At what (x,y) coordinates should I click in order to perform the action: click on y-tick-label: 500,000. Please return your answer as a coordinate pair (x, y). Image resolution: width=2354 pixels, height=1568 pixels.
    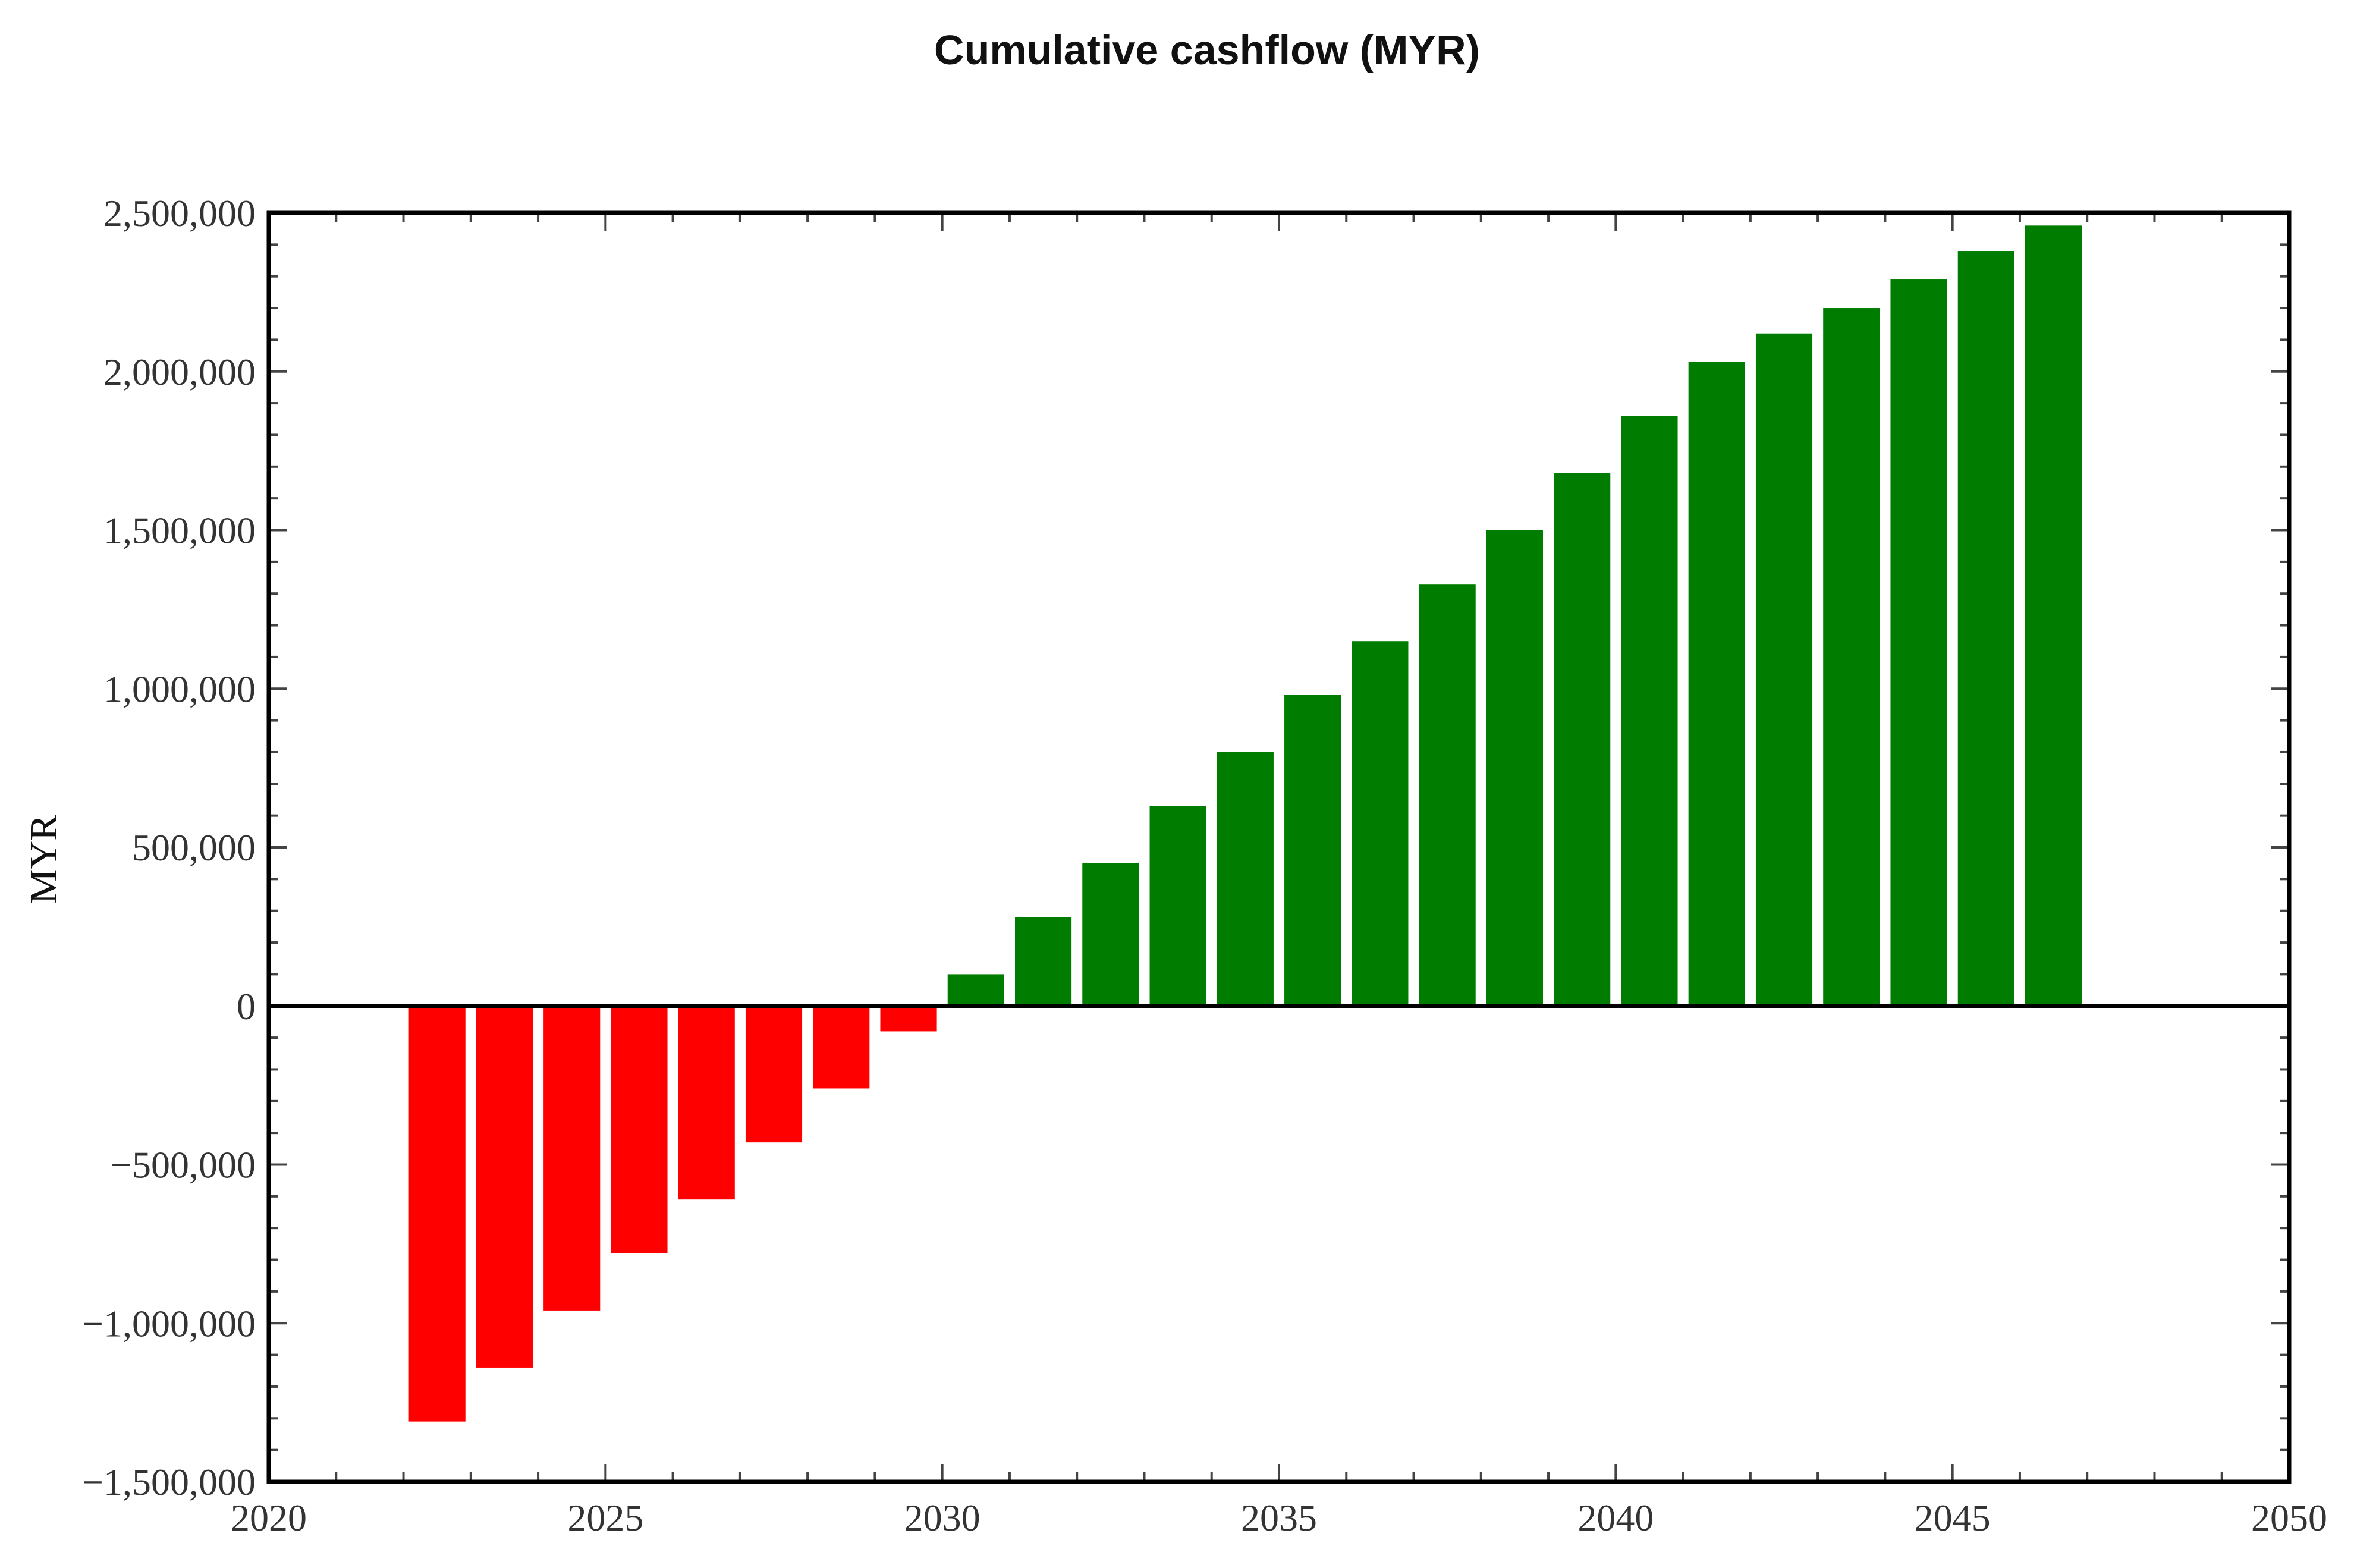
    Looking at the image, I should click on (194, 848).